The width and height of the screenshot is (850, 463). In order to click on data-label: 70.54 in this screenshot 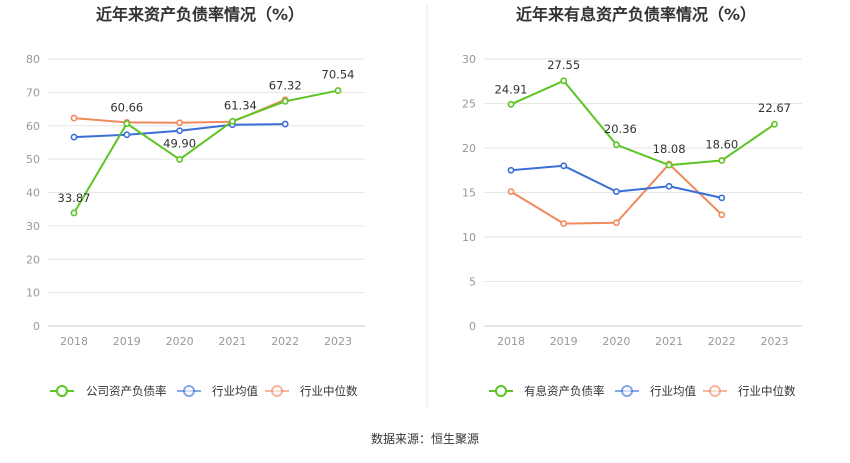, I will do `click(338, 75)`.